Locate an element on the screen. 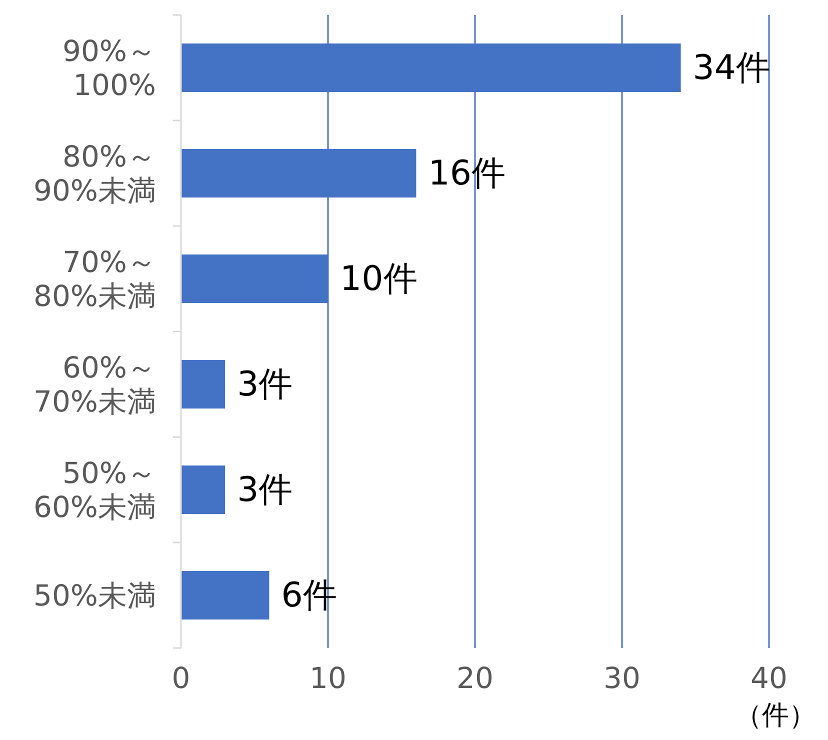 This screenshot has height=740, width=828. y-tick-label: 80%～90%未満 is located at coordinates (95, 173).